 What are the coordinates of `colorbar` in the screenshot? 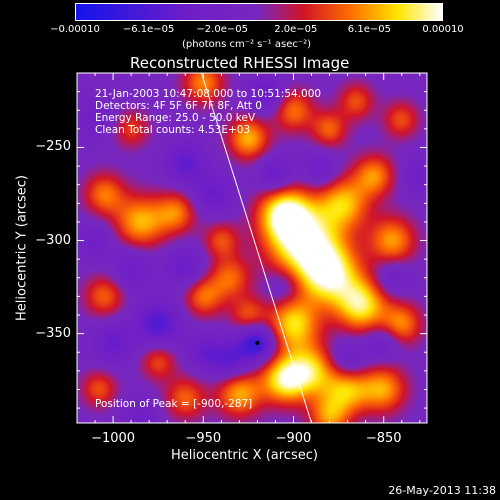 It's located at (259, 12).